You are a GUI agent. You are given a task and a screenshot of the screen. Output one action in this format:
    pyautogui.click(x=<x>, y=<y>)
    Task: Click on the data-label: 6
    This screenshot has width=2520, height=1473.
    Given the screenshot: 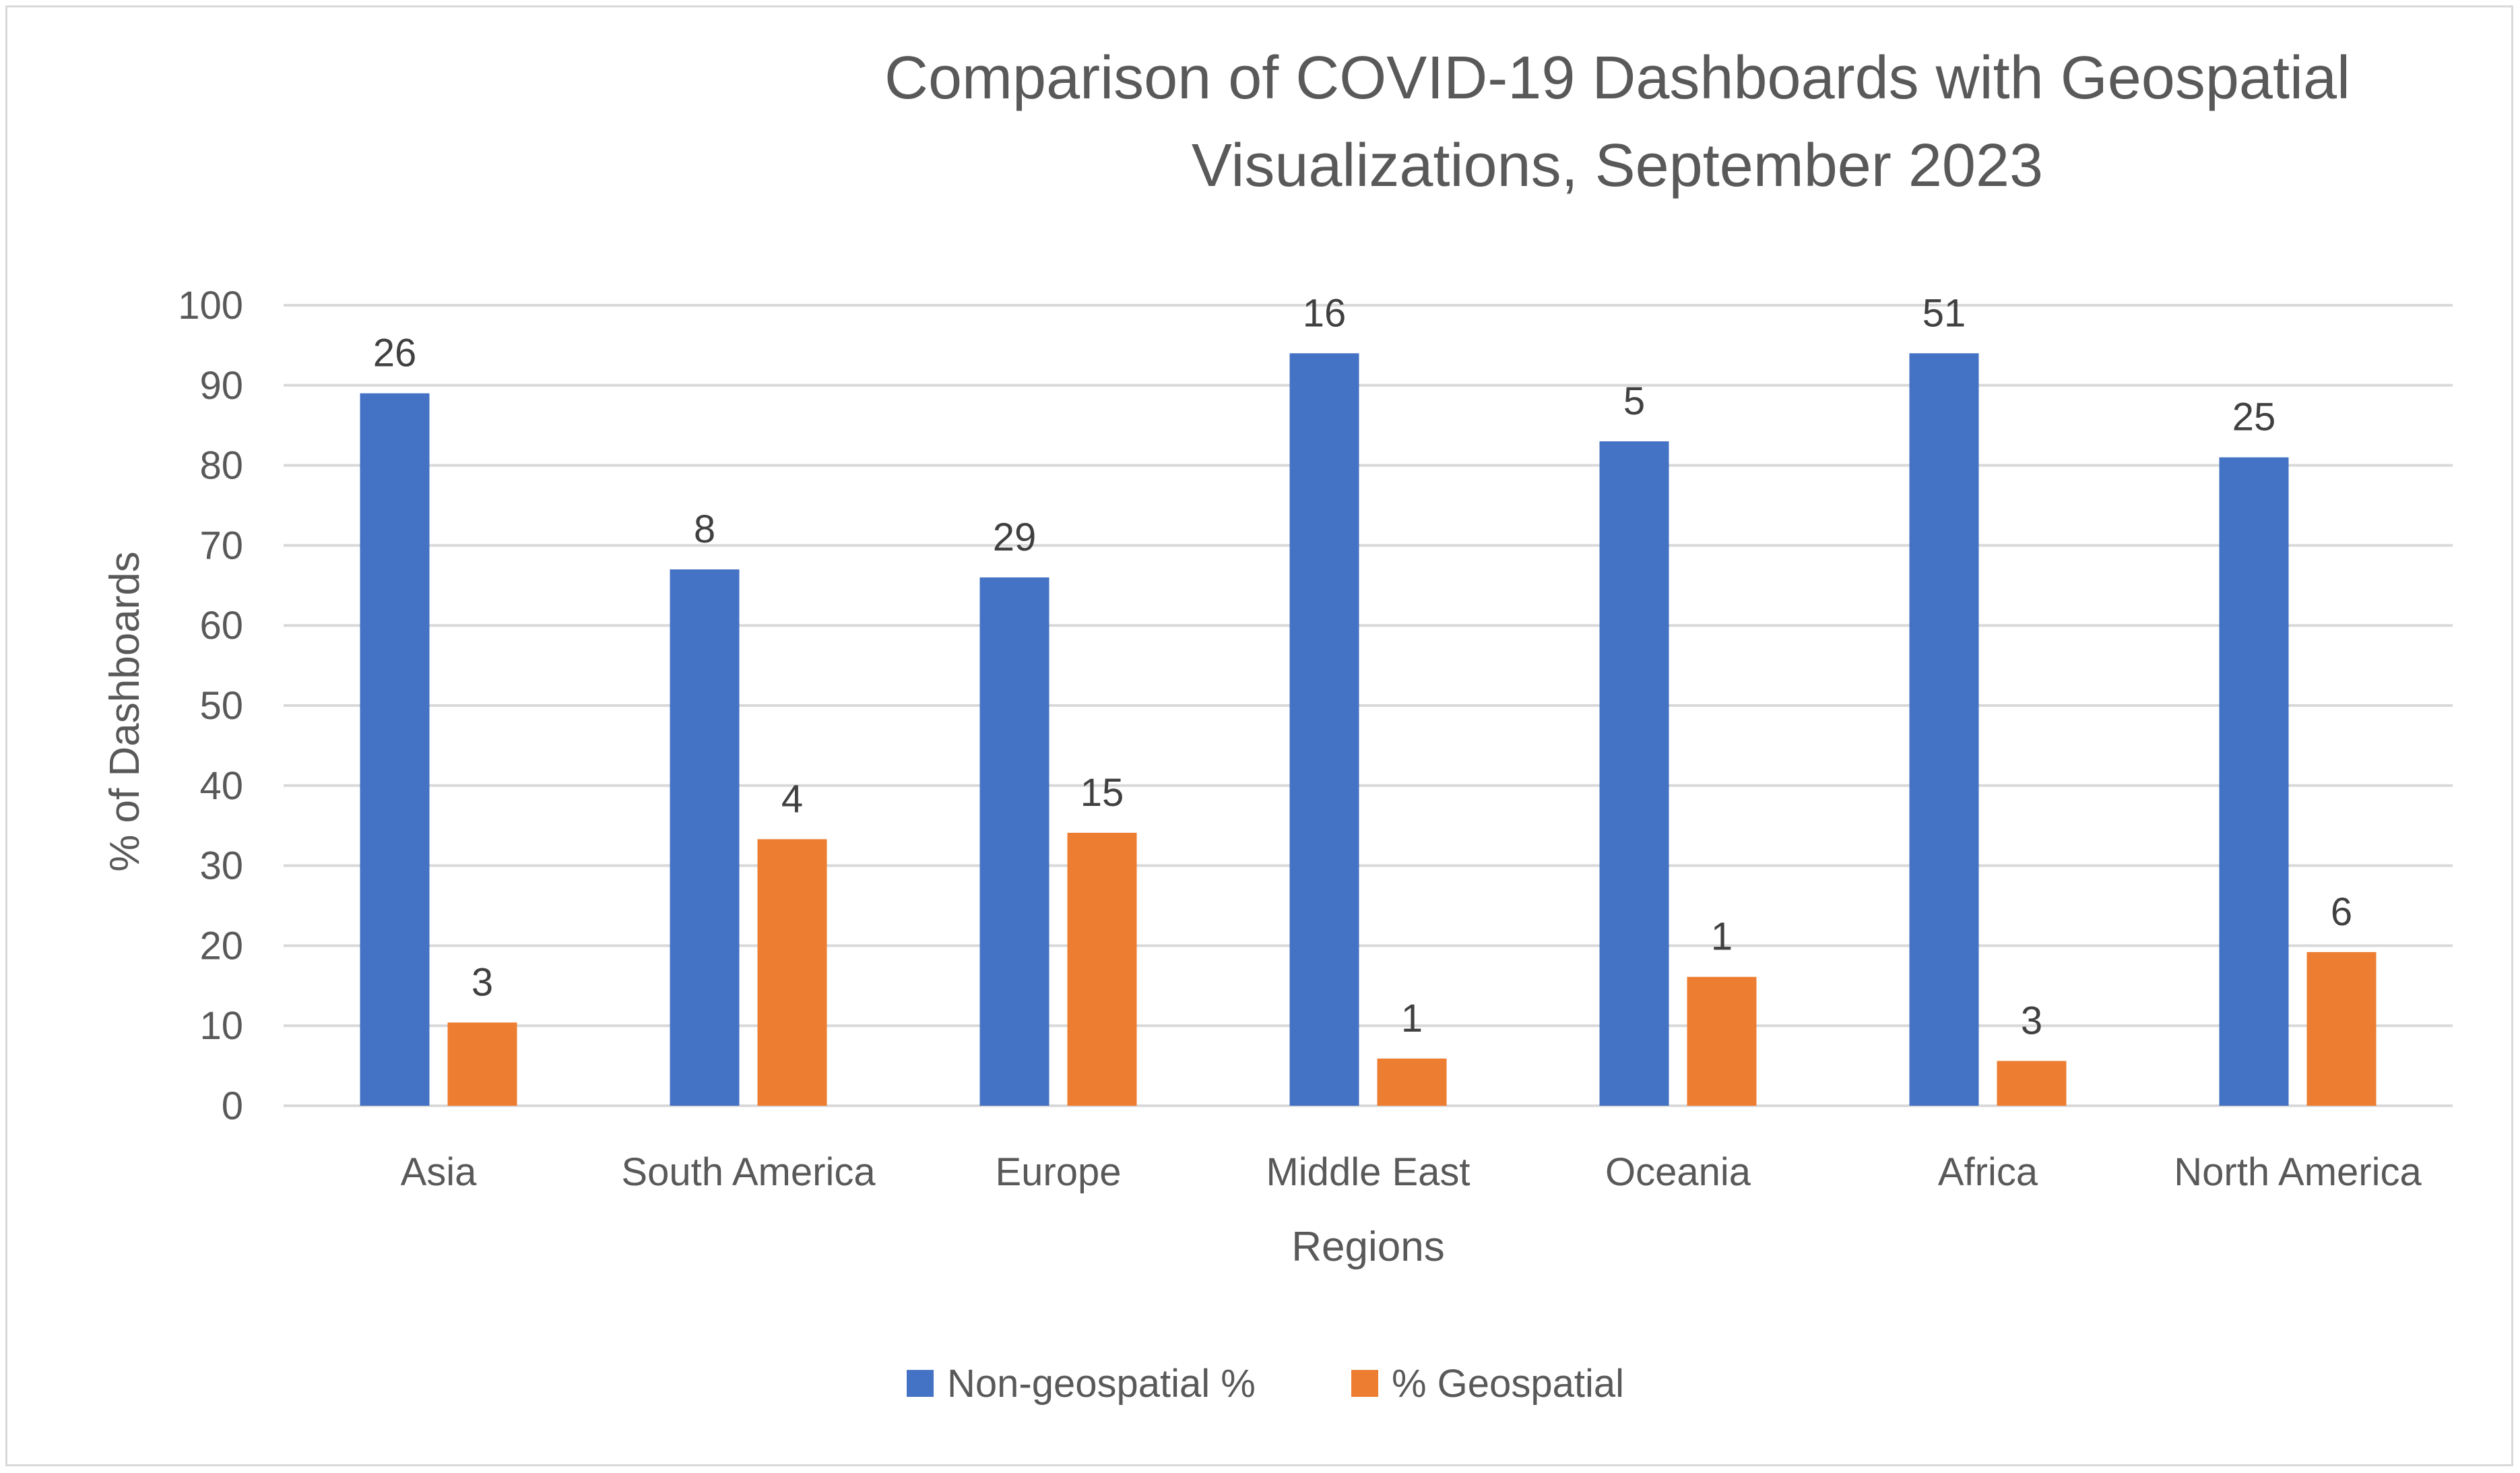 What is the action you would take?
    pyautogui.click(x=2341, y=912)
    